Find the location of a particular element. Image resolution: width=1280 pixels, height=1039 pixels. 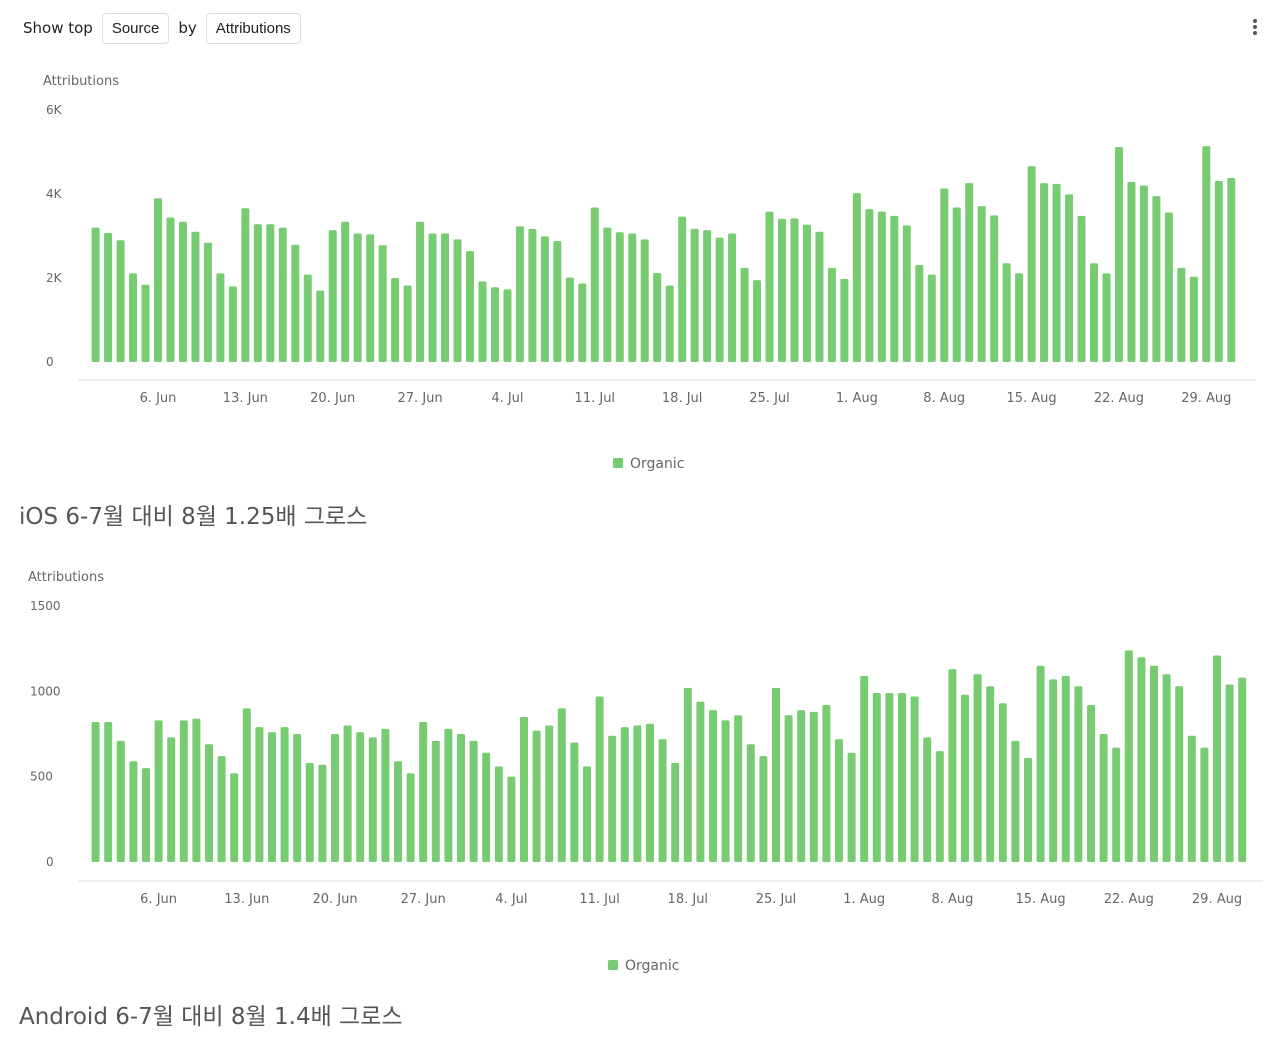

kebab-vertical-icon is located at coordinates (1255, 28).